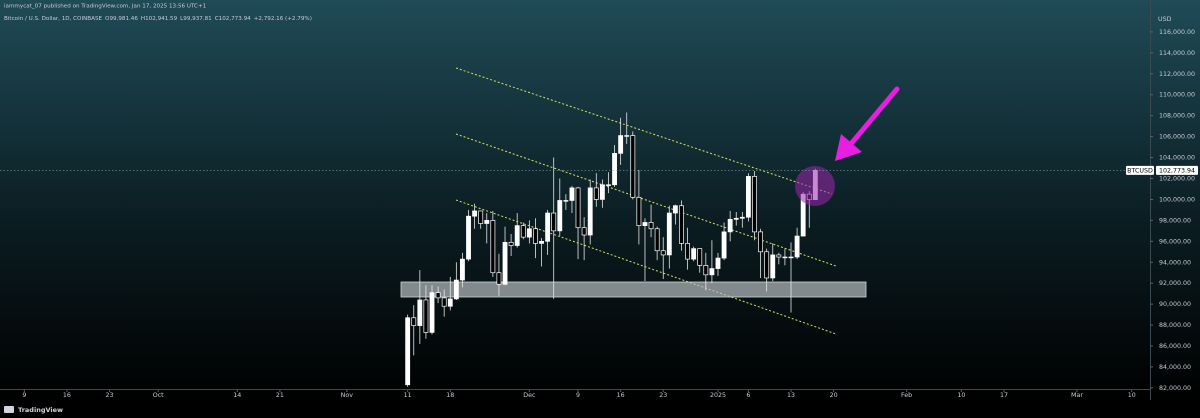 This screenshot has height=418, width=1200. I want to click on x-tick-label: 17, so click(1004, 395).